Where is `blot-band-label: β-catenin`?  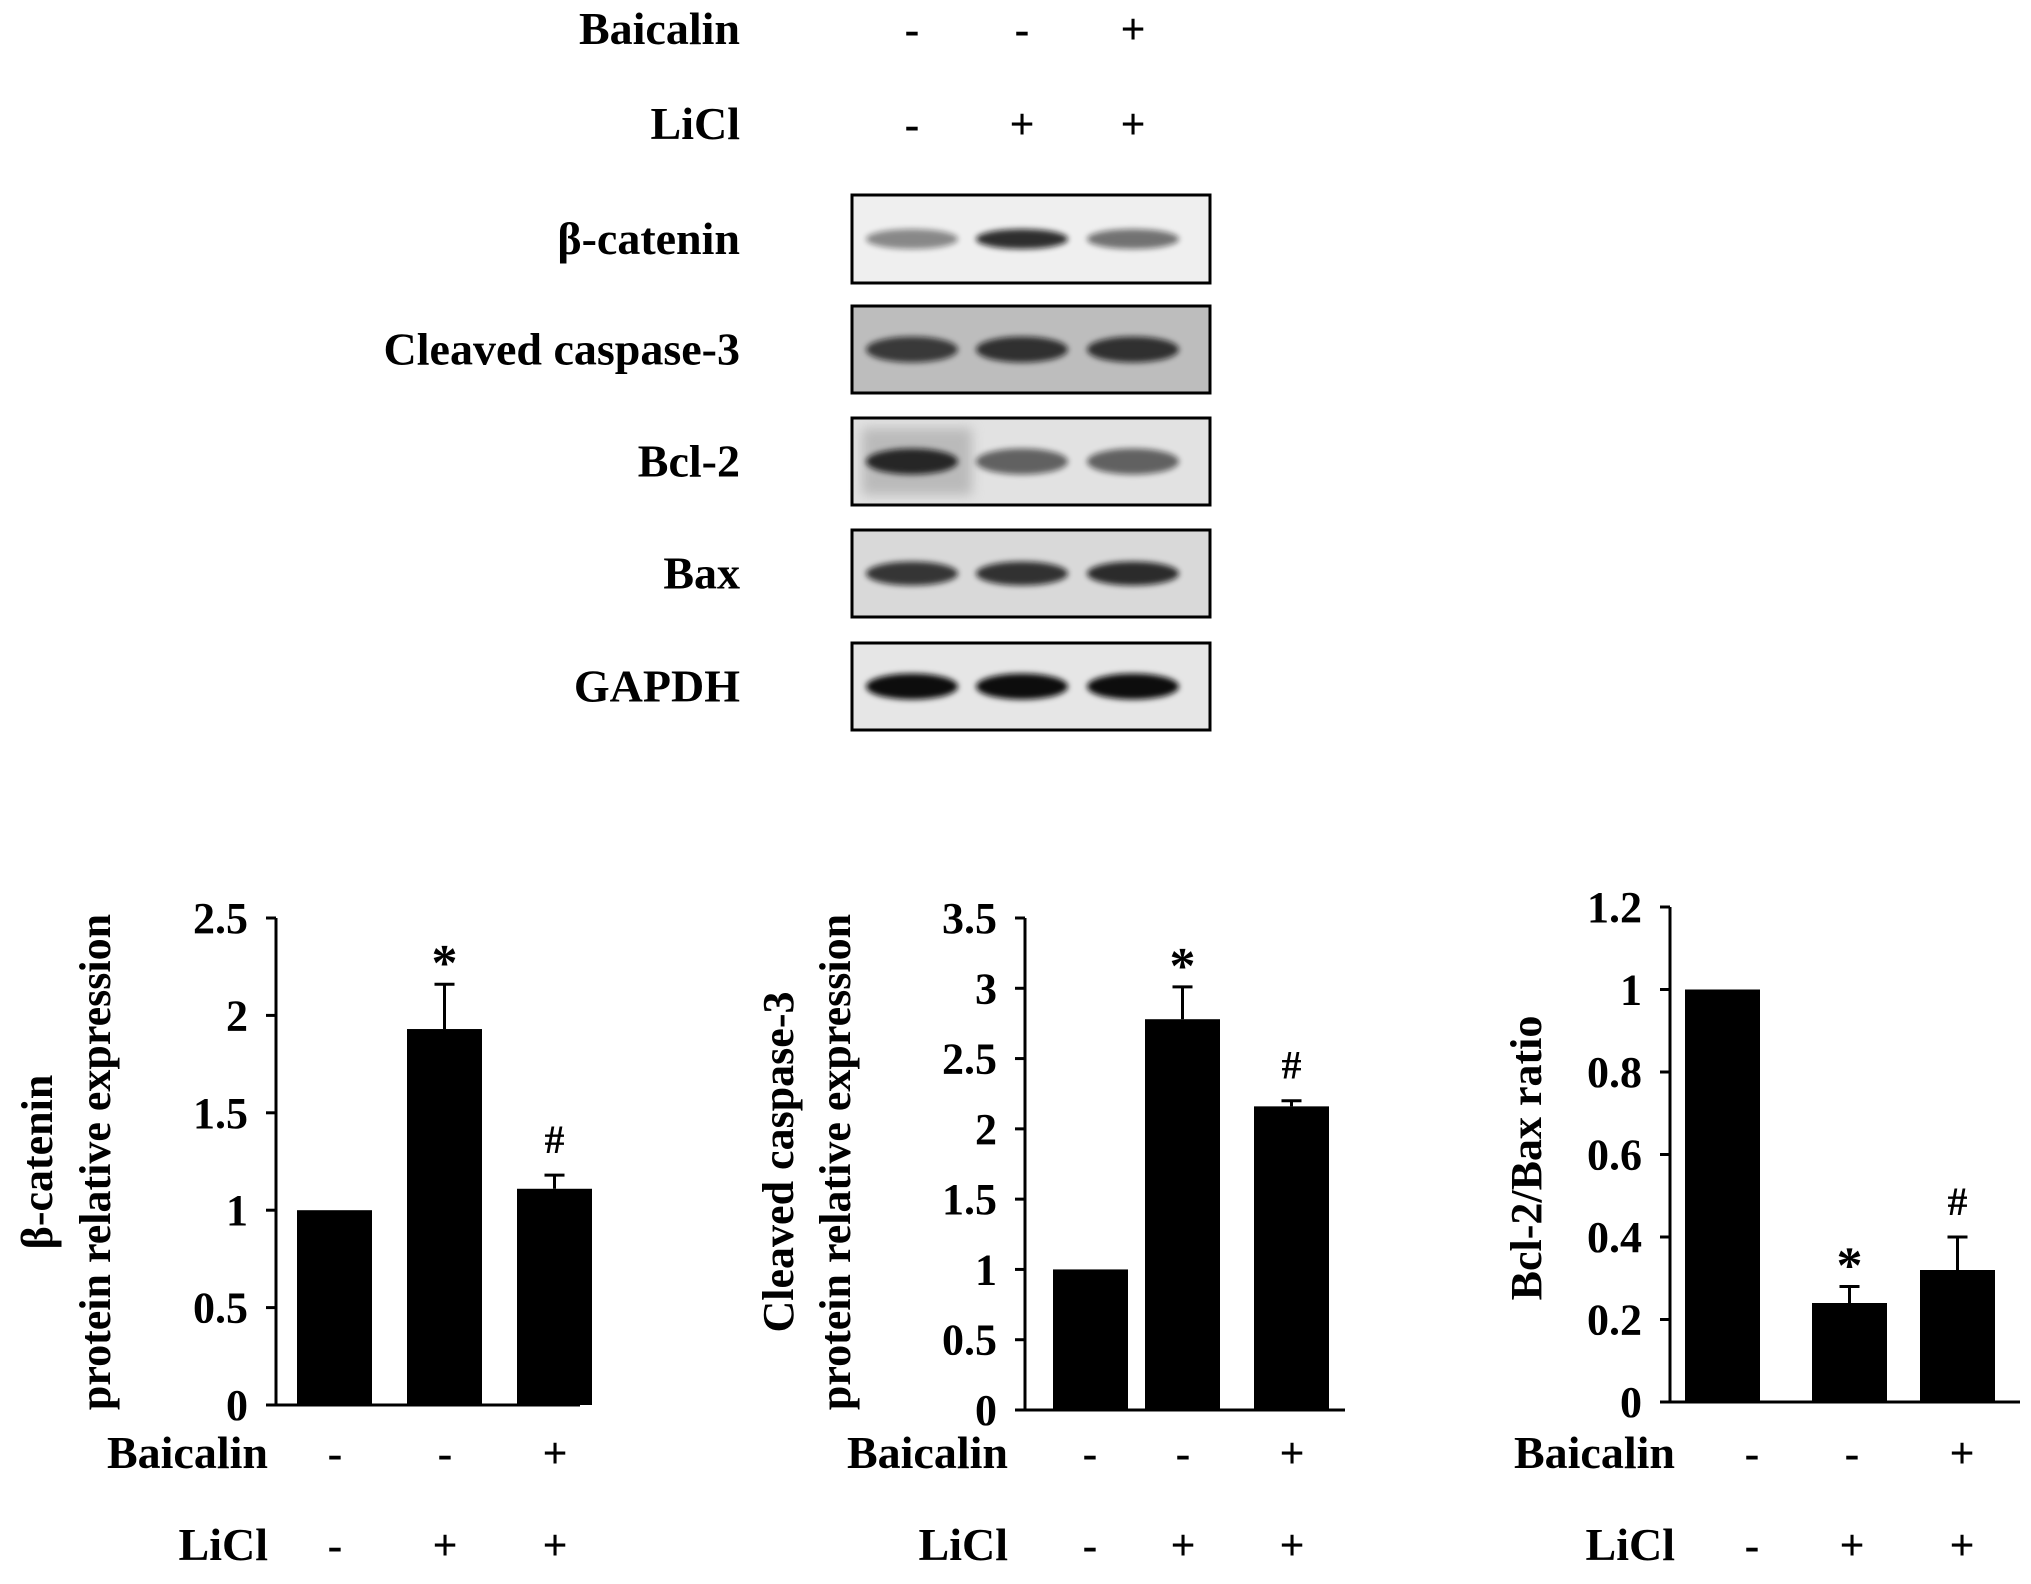 blot-band-label: β-catenin is located at coordinates (648, 238).